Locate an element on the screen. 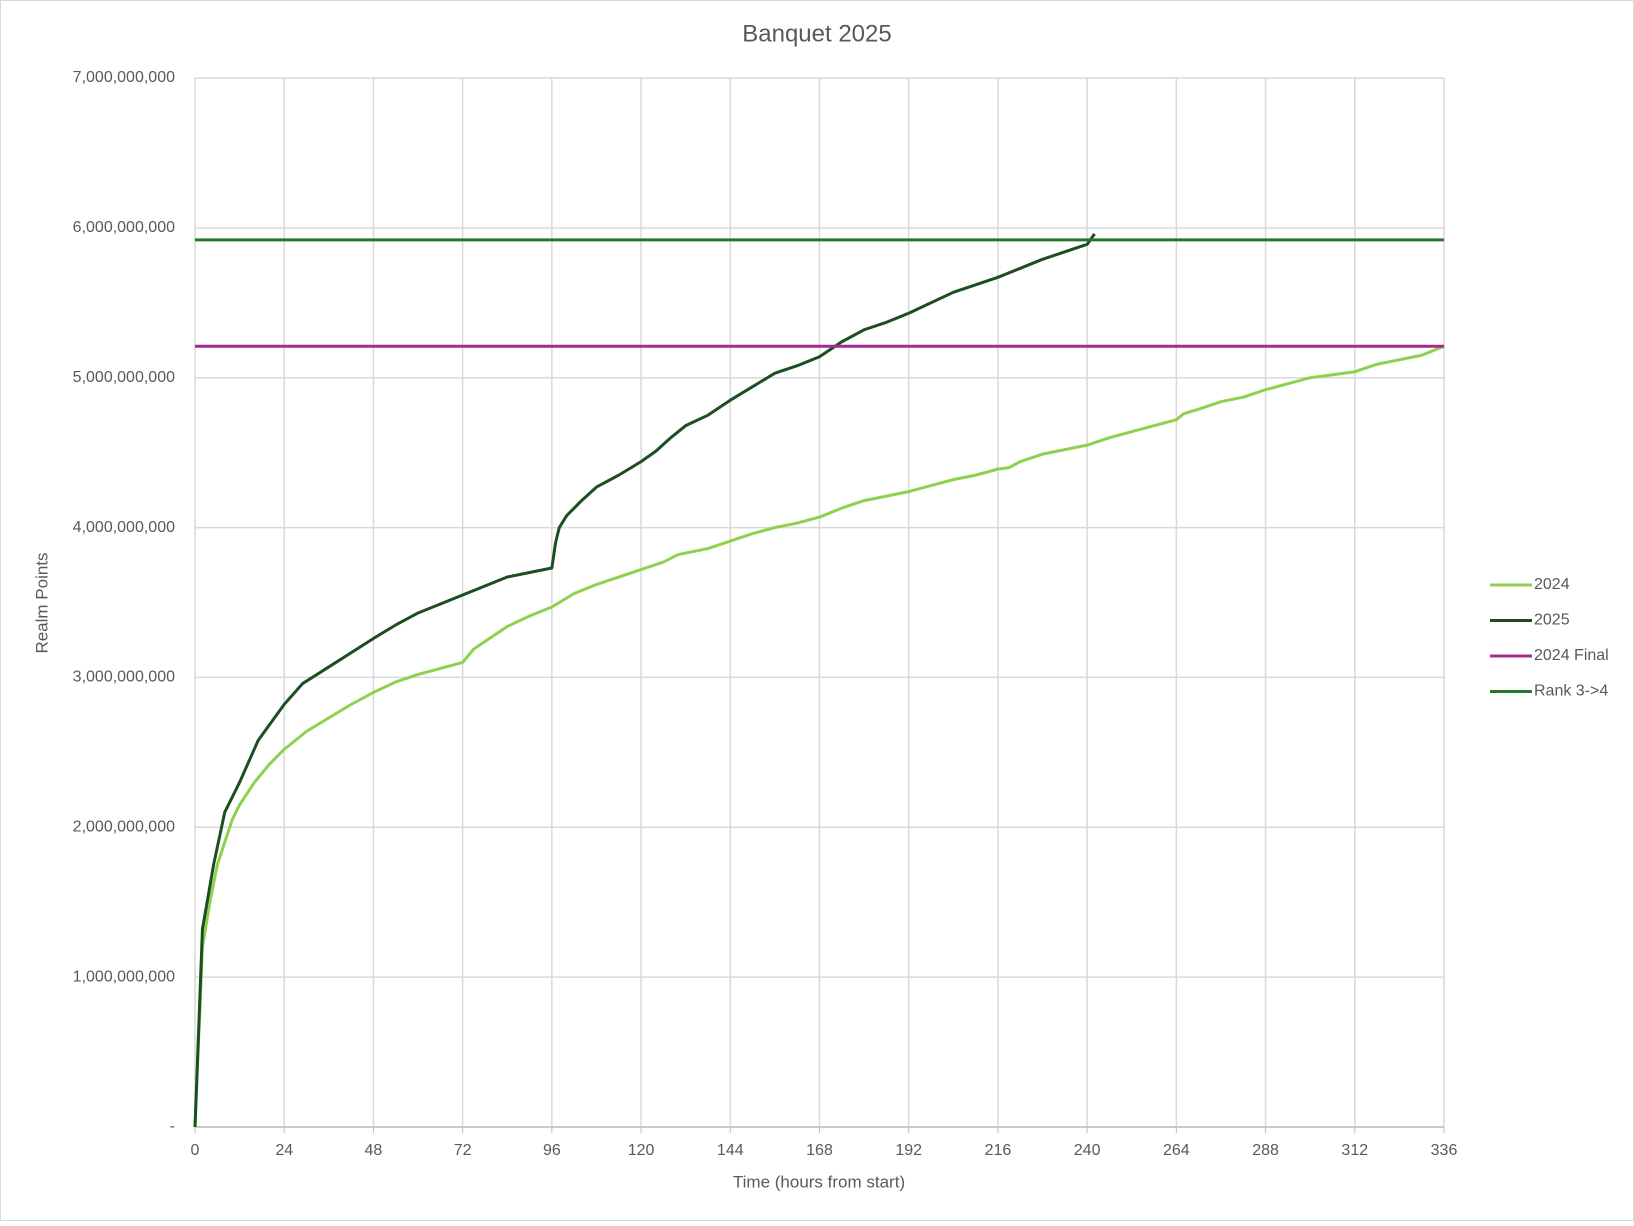  legend-label: 2024 is located at coordinates (1552, 584).